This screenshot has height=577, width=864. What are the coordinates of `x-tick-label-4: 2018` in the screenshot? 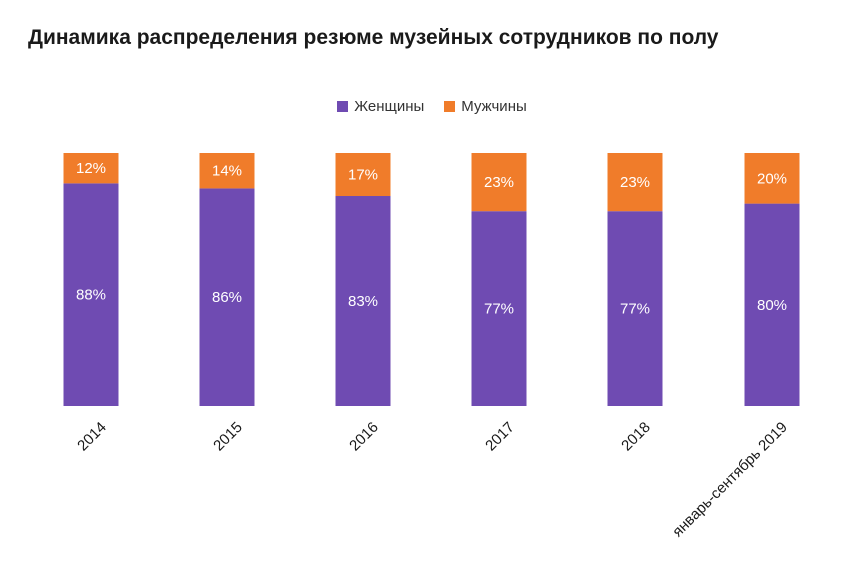 It's located at (636, 437).